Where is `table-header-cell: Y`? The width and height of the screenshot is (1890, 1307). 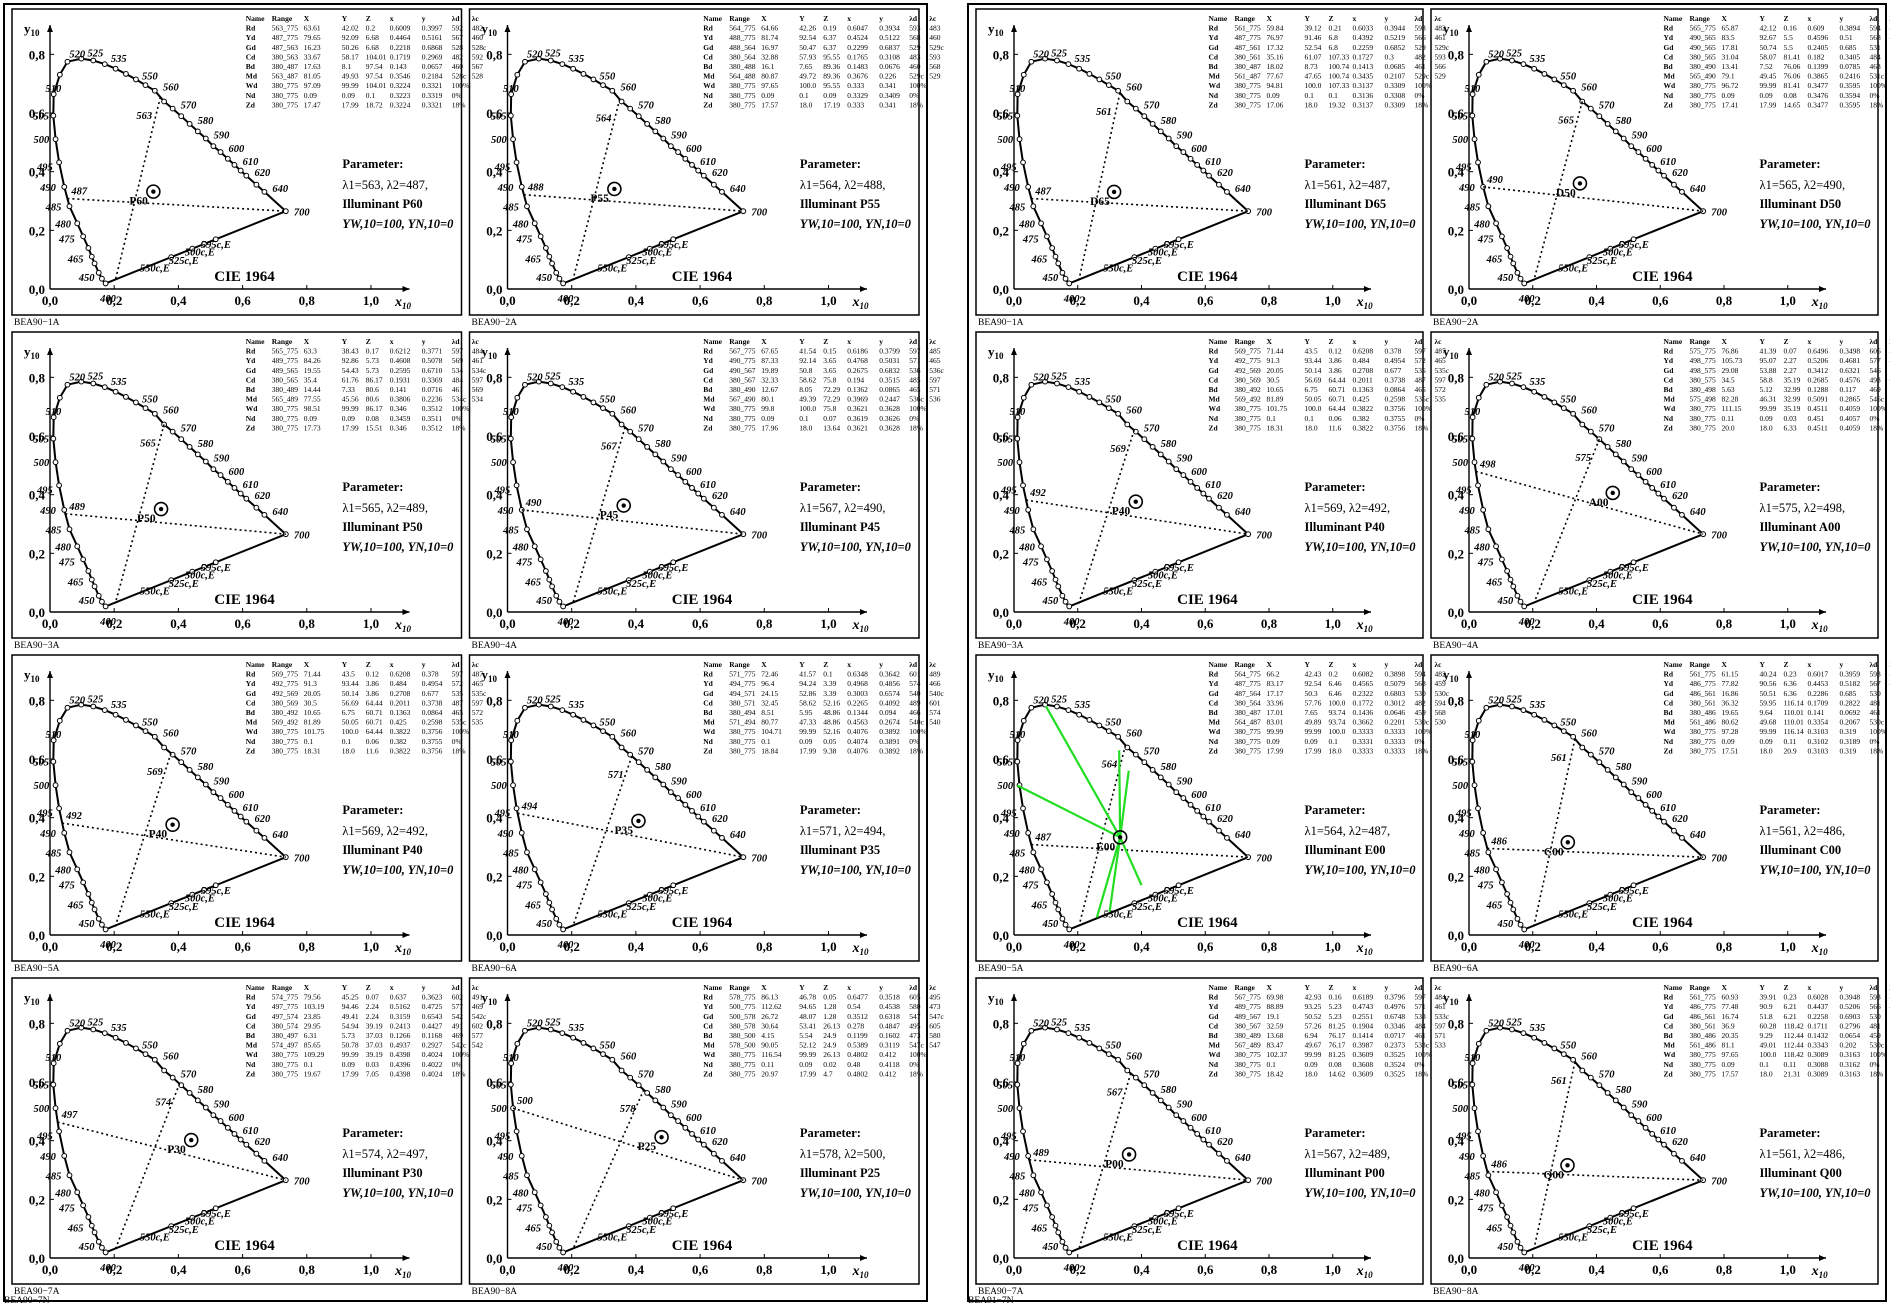 table-header-cell: Y is located at coordinates (1762, 664).